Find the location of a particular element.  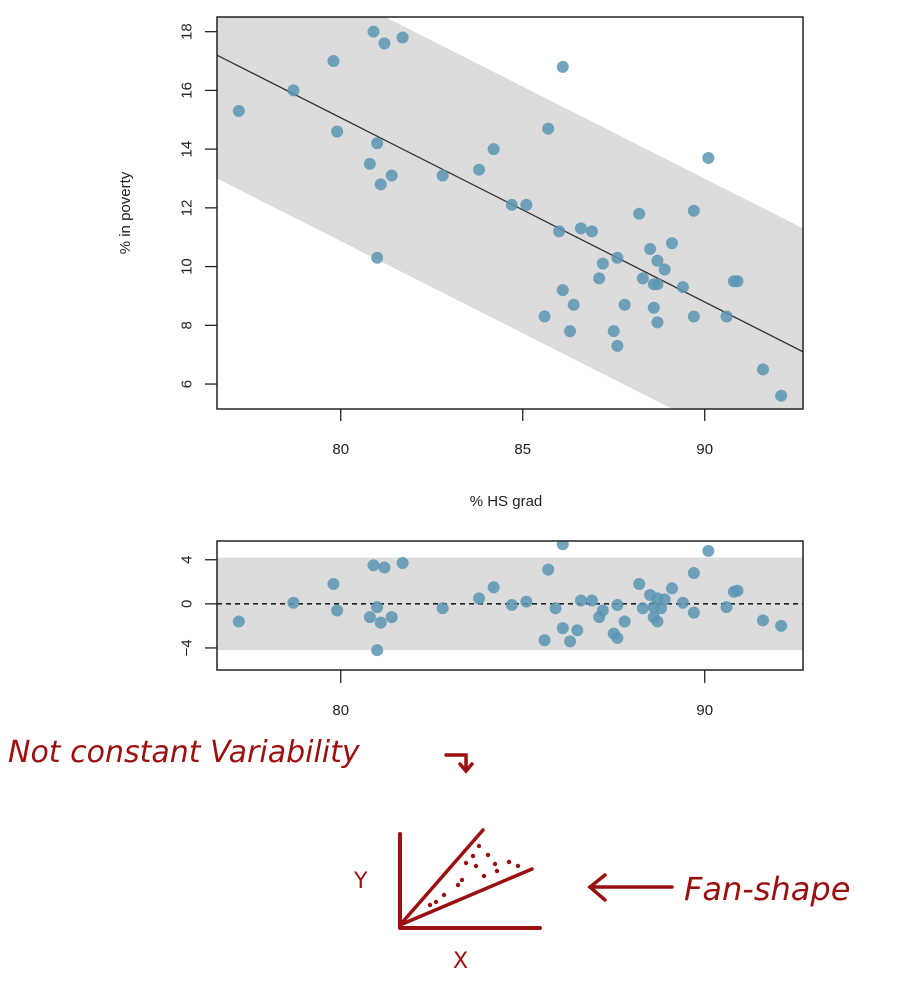

sketch-x-label: X is located at coordinates (460, 961).